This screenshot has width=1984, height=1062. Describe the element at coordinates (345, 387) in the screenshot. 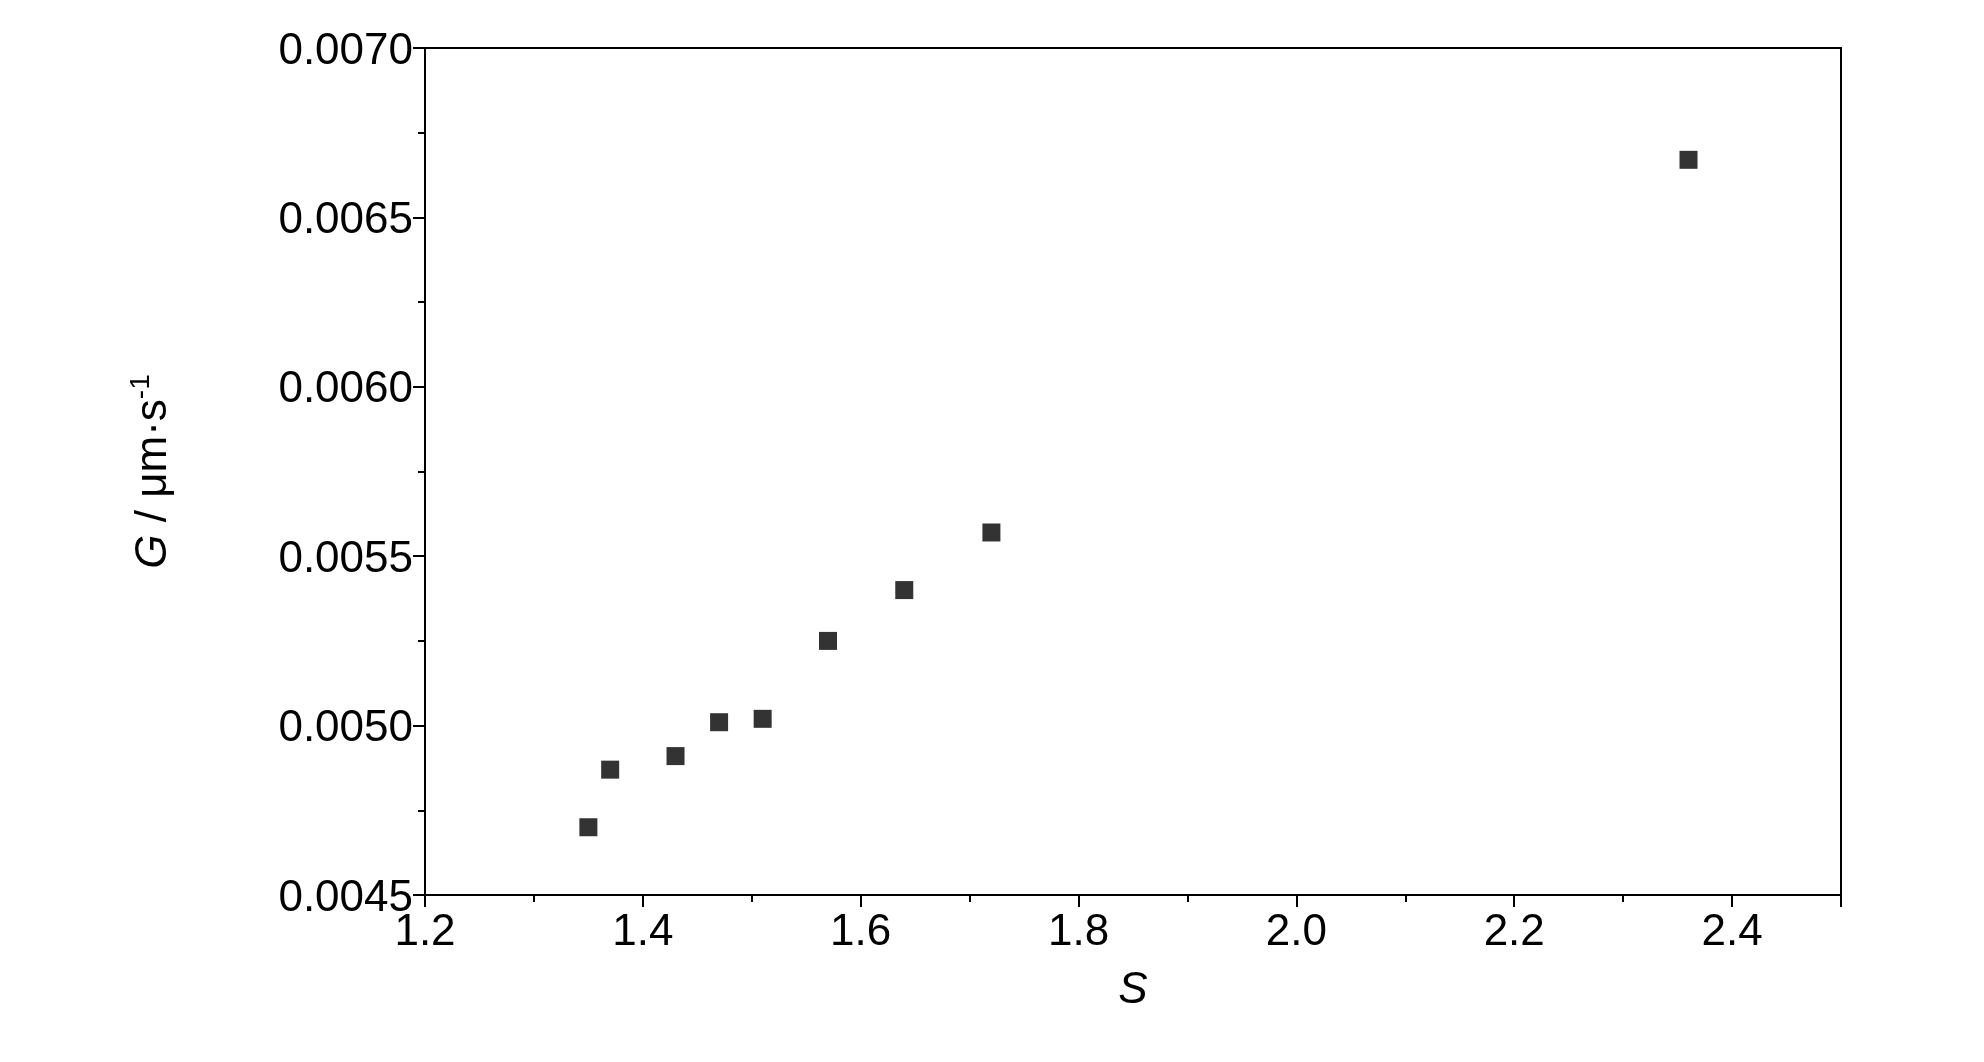

I see `y-tick-label: 0.0060` at that location.